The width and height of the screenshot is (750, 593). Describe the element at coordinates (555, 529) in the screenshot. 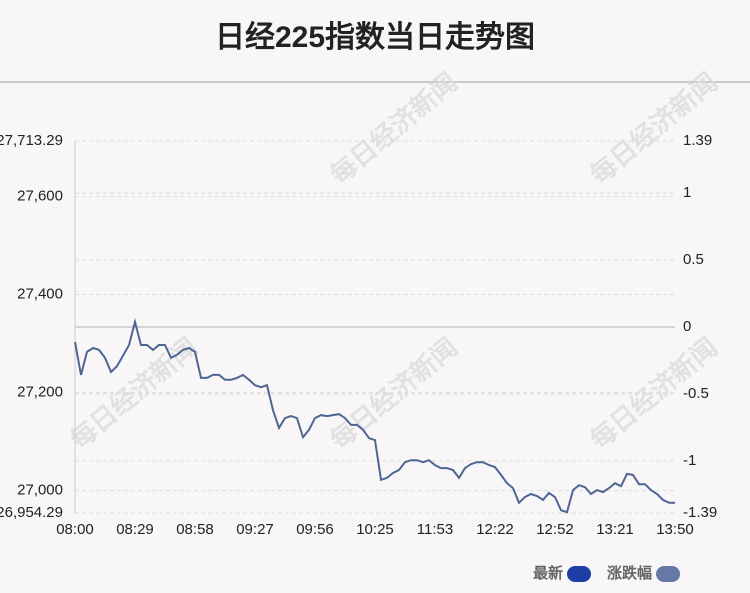

I see `x-tick-label: 12:52` at that location.